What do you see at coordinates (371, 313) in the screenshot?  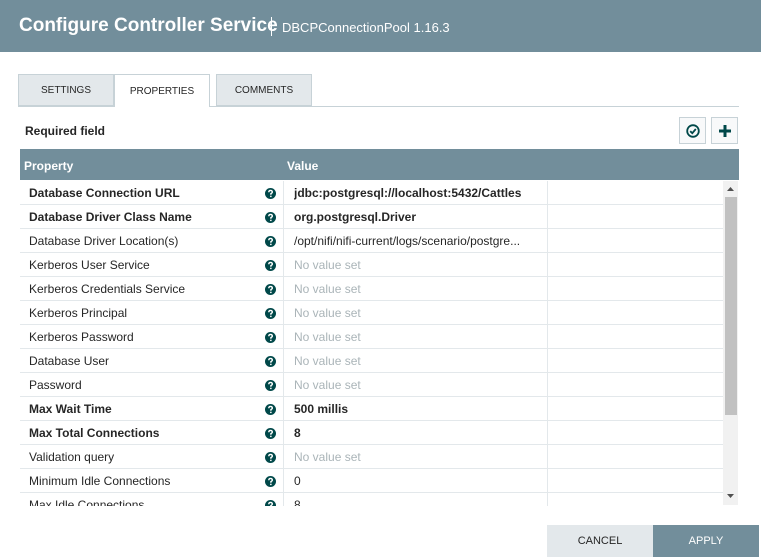 I see `table-row: Kerberos Principal No value set` at bounding box center [371, 313].